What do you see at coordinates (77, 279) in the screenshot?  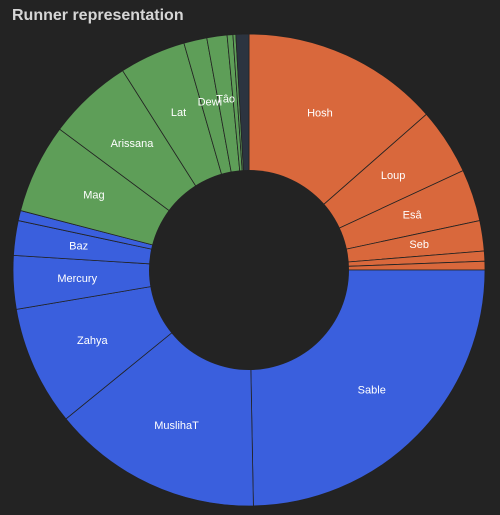 I see `slice-label-mercury: Mercury` at bounding box center [77, 279].